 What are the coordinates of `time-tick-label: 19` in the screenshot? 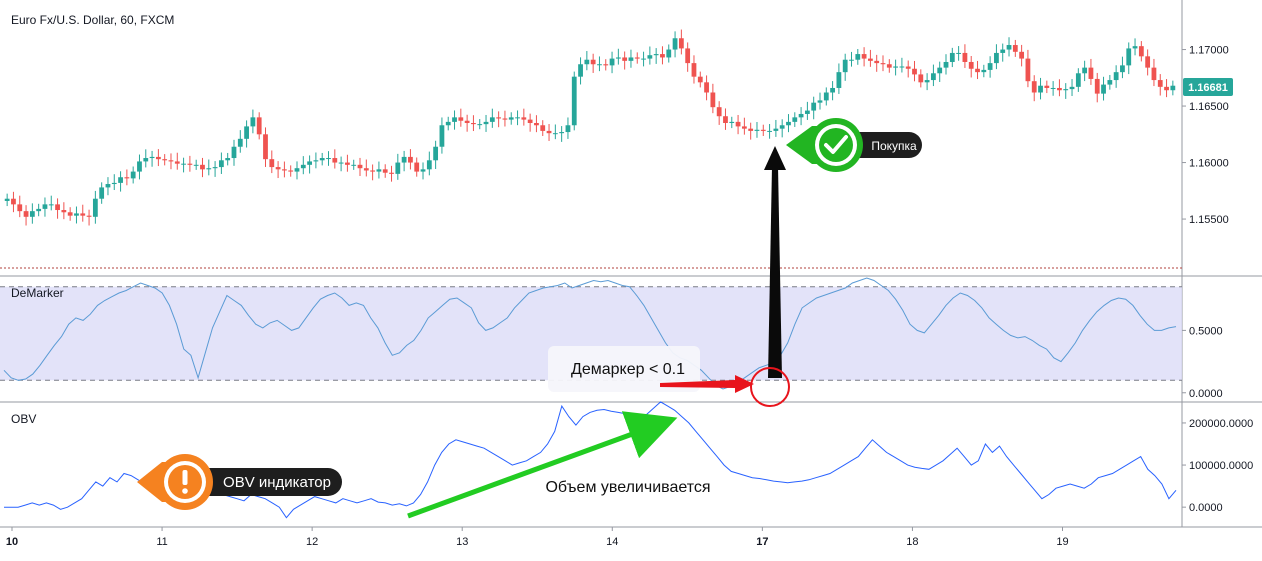 It's located at (1062, 542).